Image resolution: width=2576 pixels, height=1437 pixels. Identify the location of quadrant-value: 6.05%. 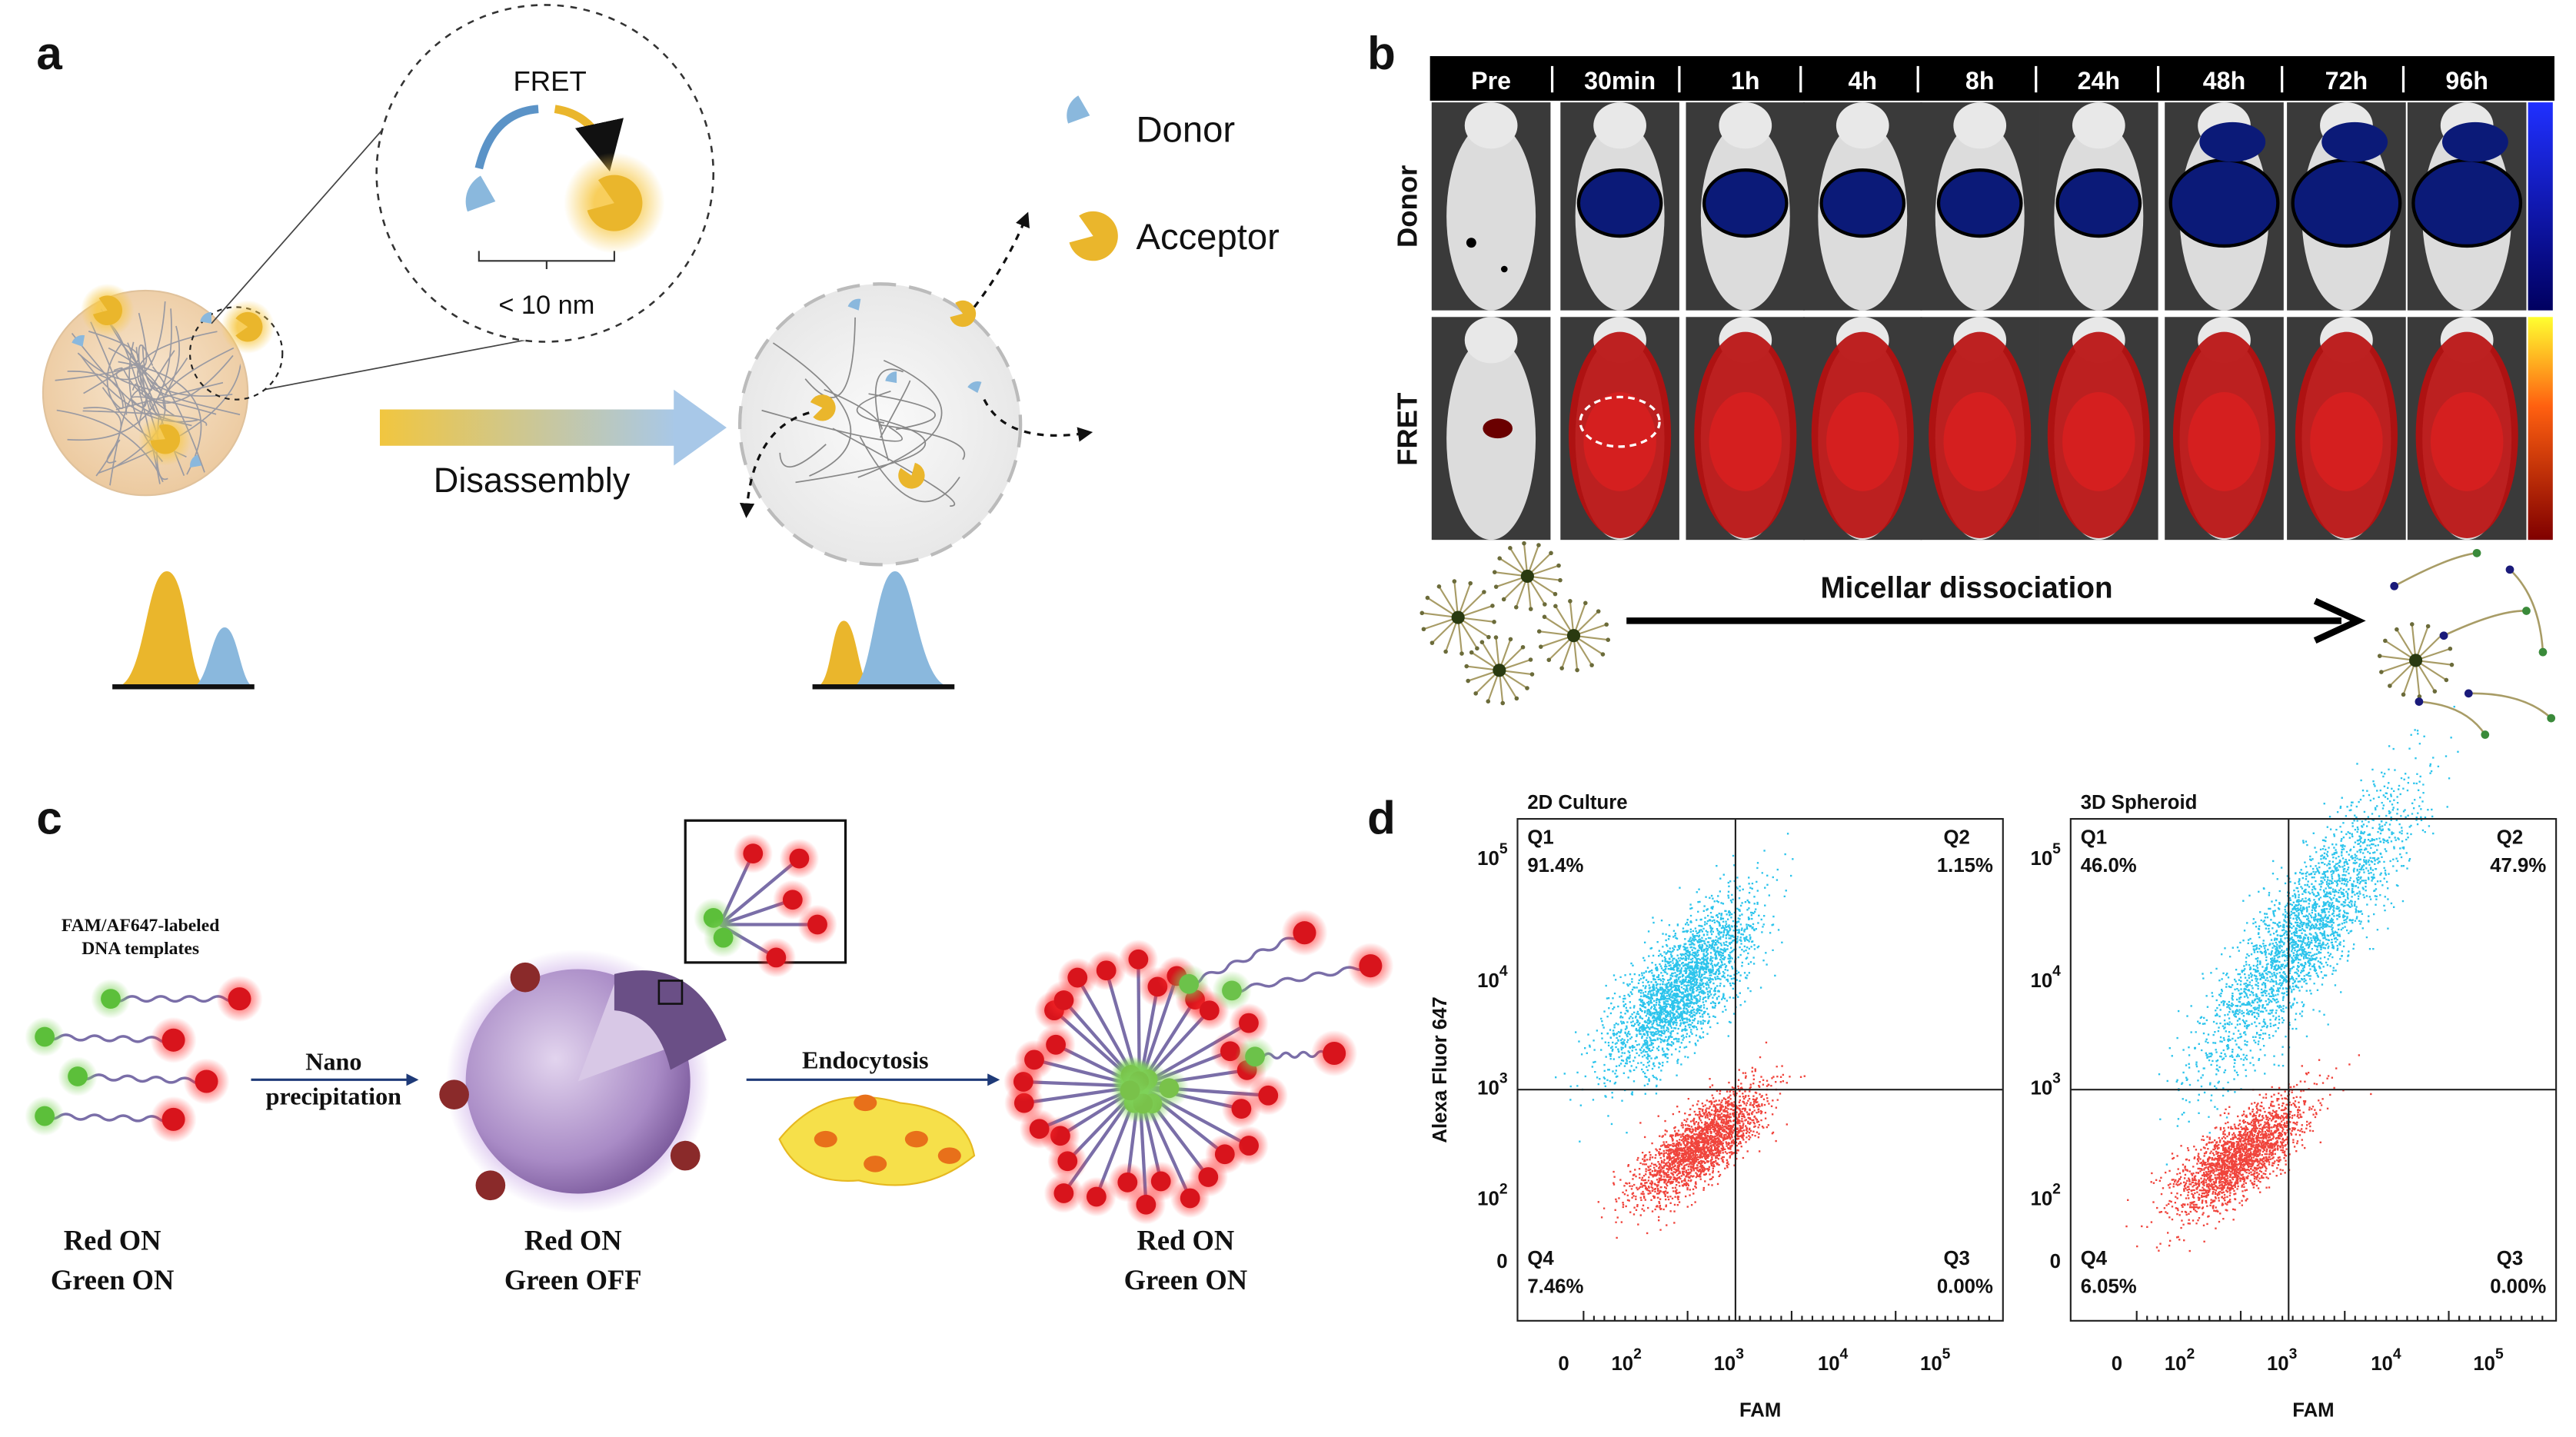
(2109, 1287).